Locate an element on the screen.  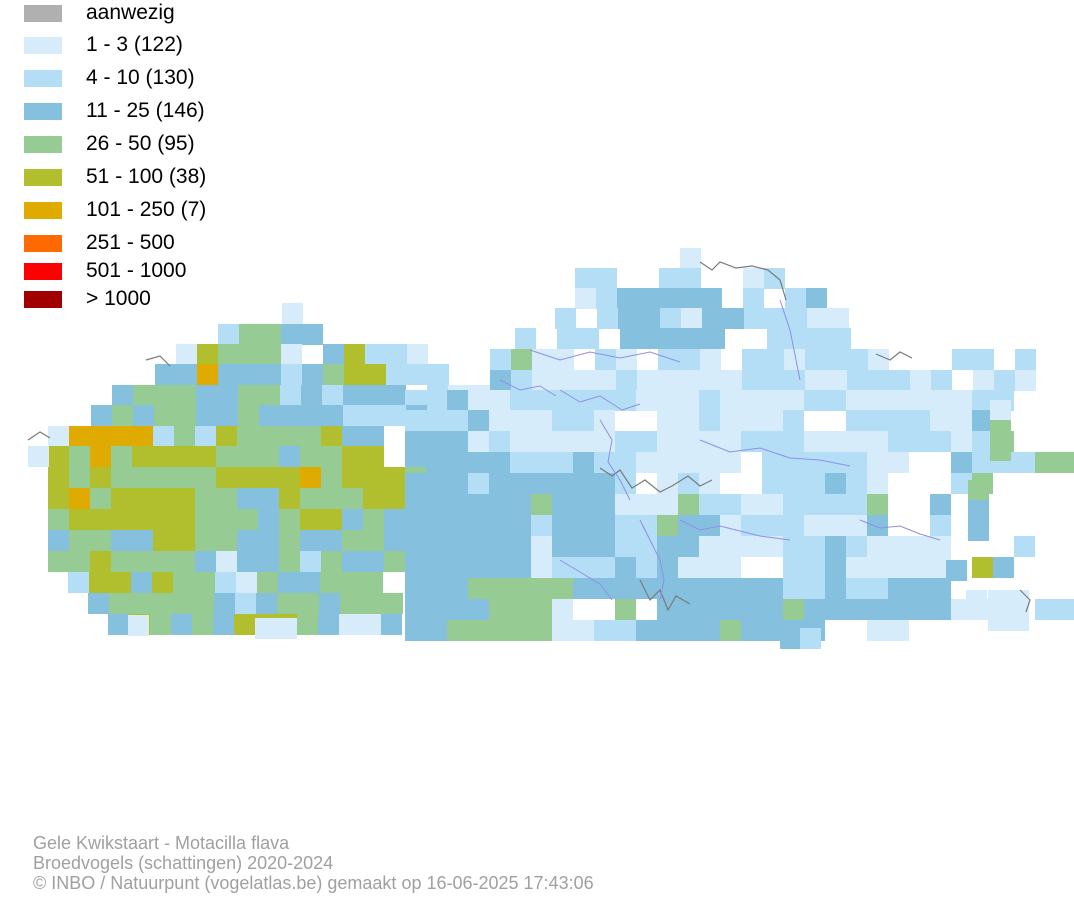
river-lines is located at coordinates (720, 450).